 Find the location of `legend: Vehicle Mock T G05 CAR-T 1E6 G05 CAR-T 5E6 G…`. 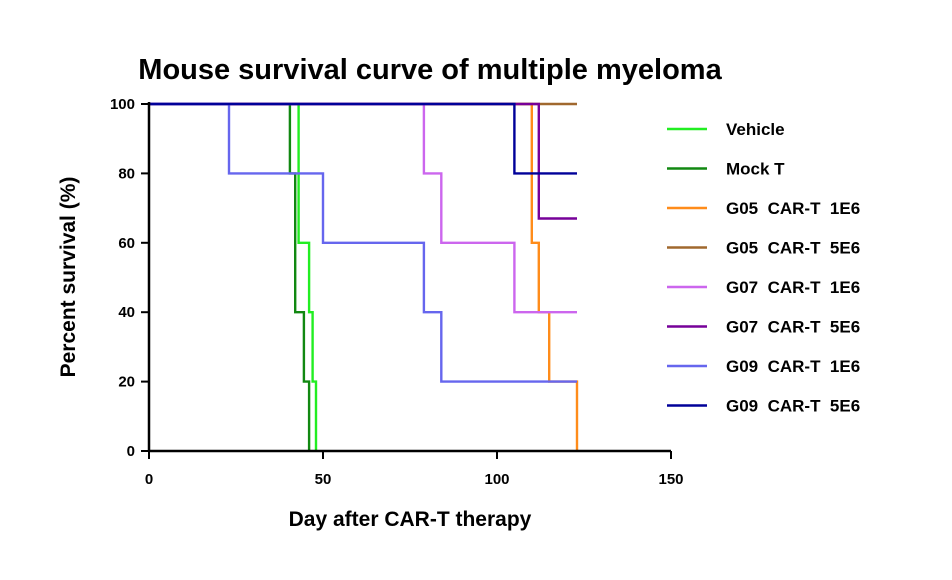

legend: Vehicle Mock T G05 CAR-T 1E6 G05 CAR-T 5E6 G… is located at coordinates (763, 268).